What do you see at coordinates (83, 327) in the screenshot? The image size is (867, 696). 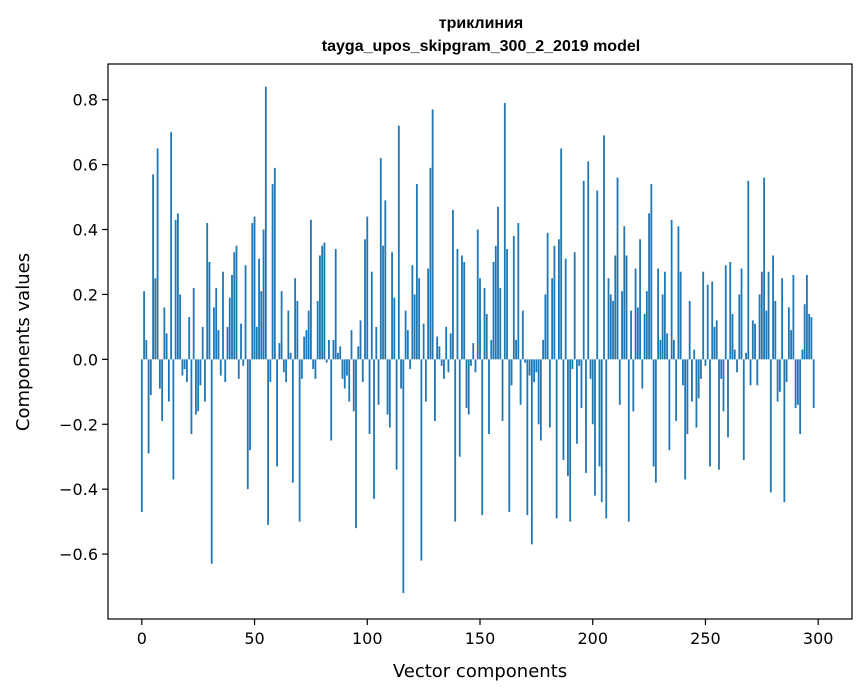 I see `y-axis: −0.6 −0.4 −0.2 0.0 0.2 0.4 0.6 0.8` at bounding box center [83, 327].